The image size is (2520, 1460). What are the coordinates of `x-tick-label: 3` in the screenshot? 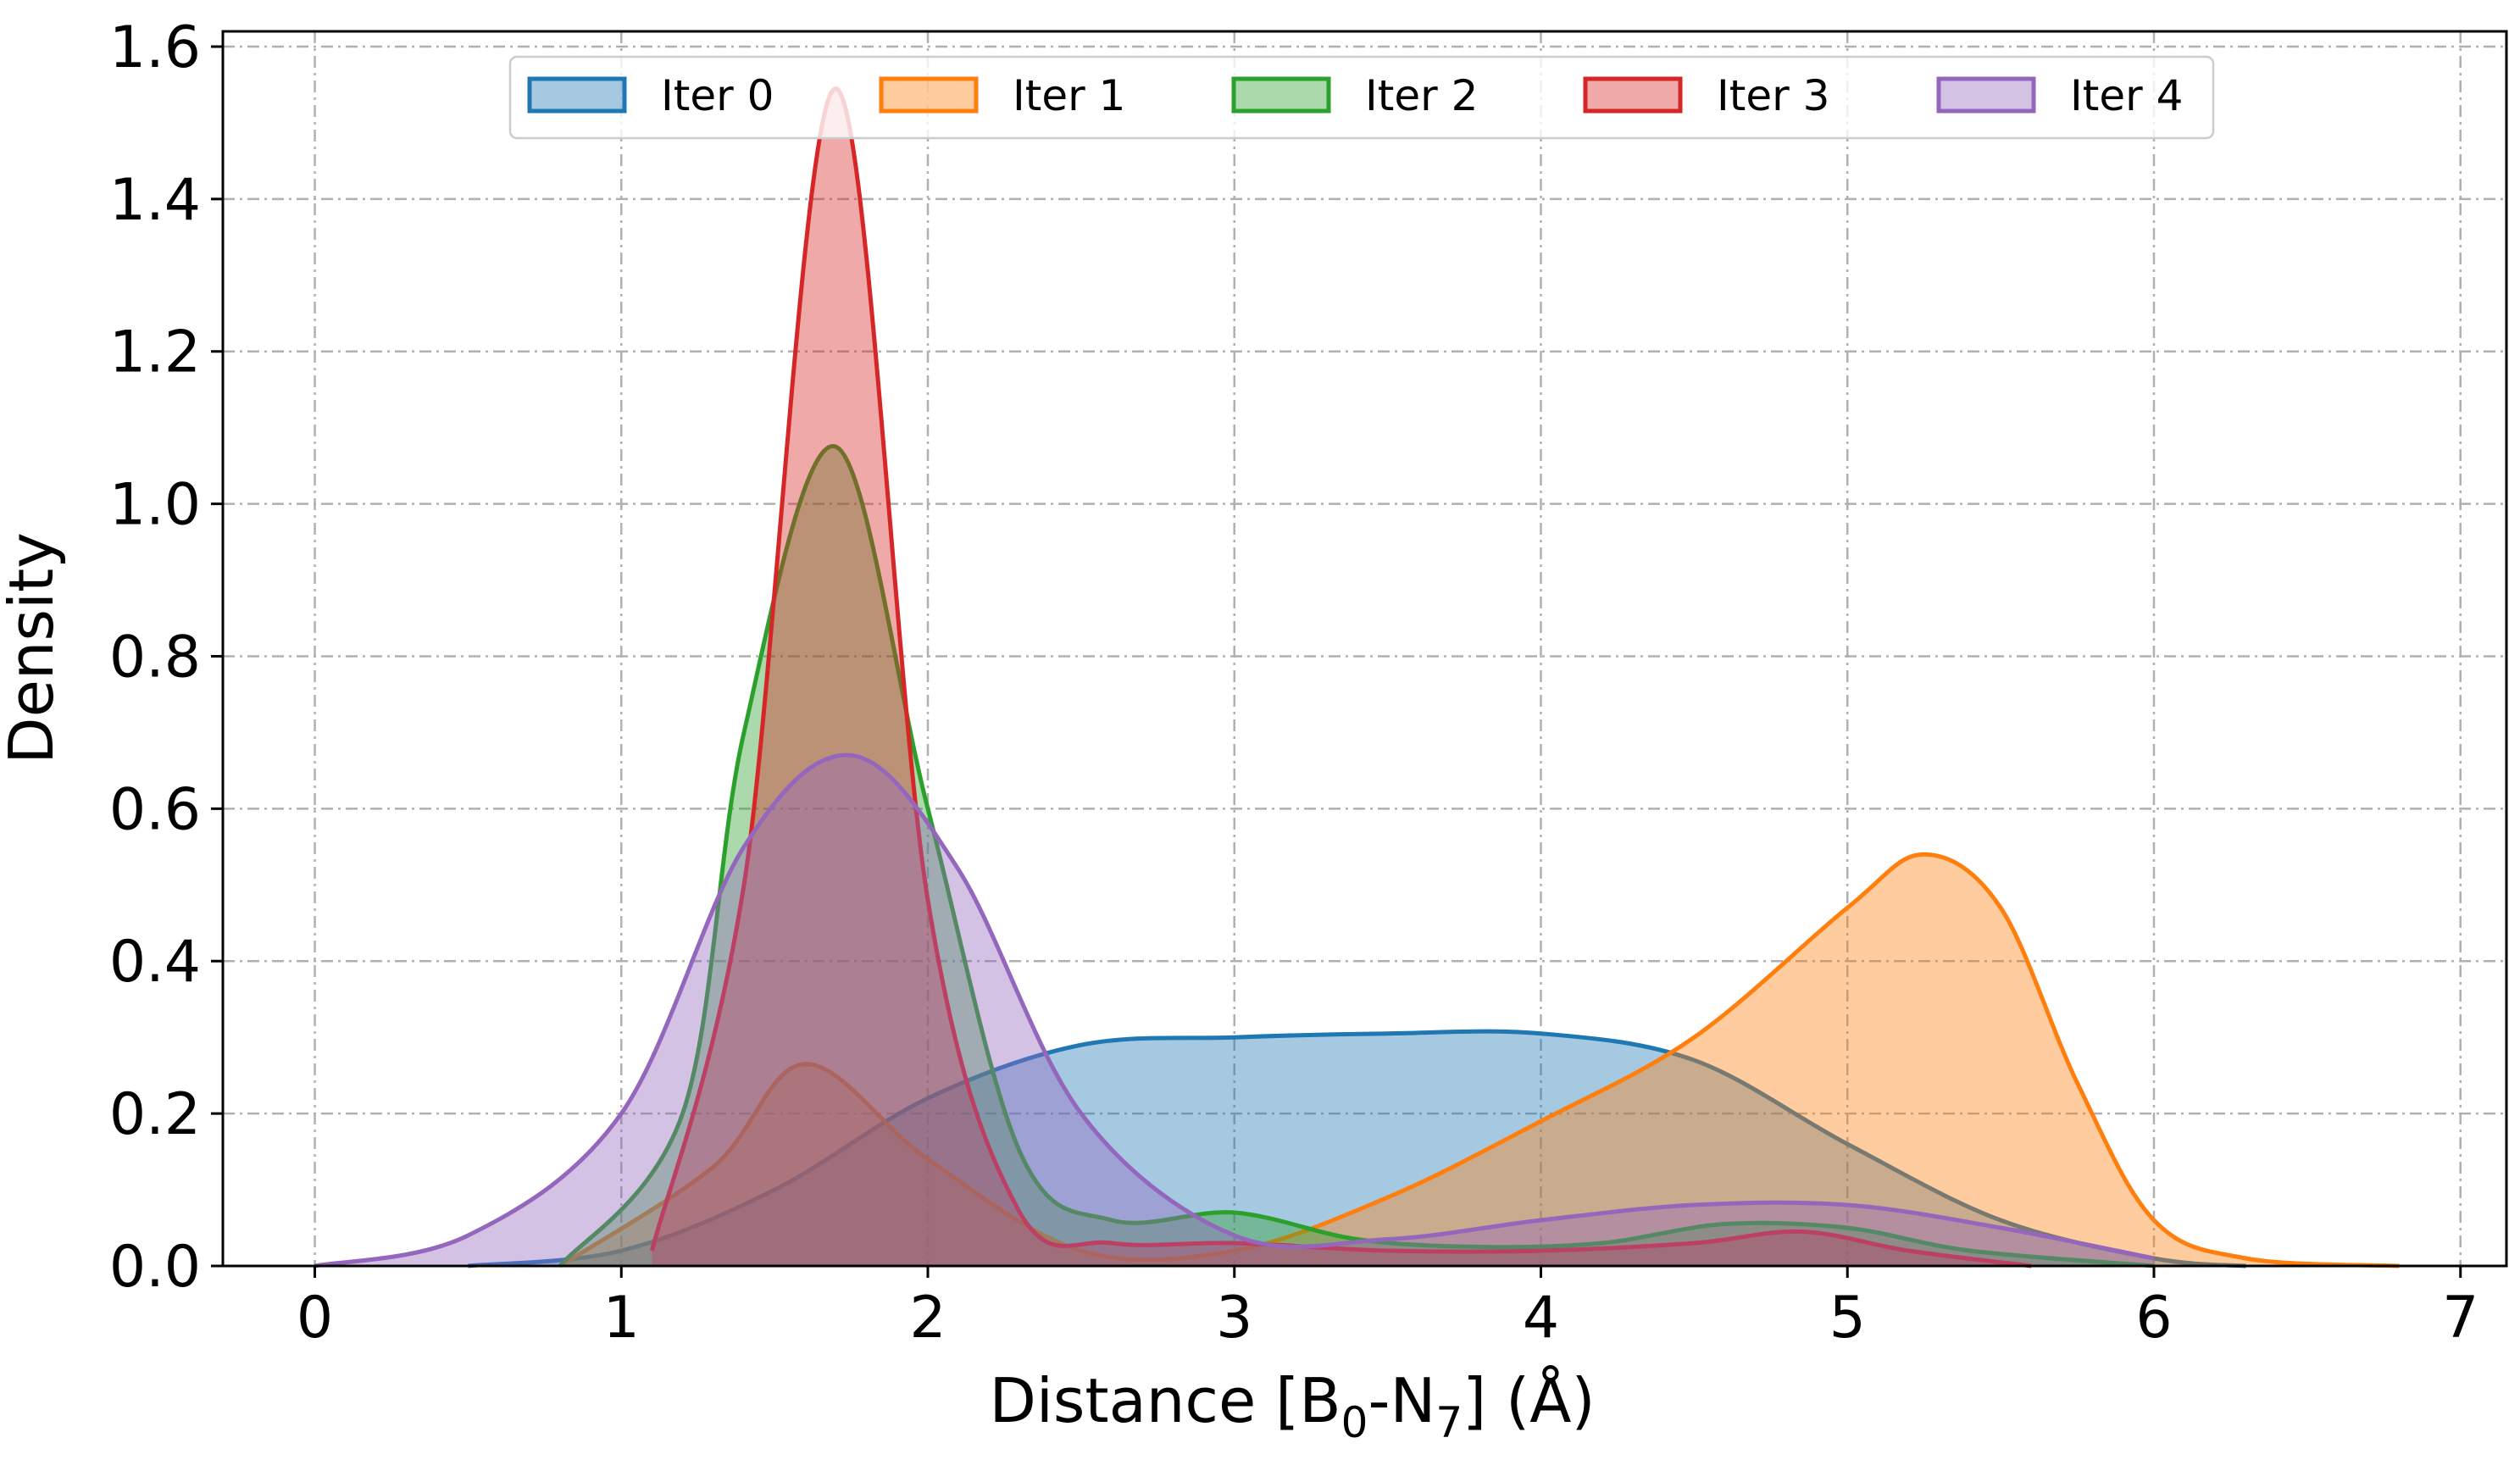 It's located at (1234, 1318).